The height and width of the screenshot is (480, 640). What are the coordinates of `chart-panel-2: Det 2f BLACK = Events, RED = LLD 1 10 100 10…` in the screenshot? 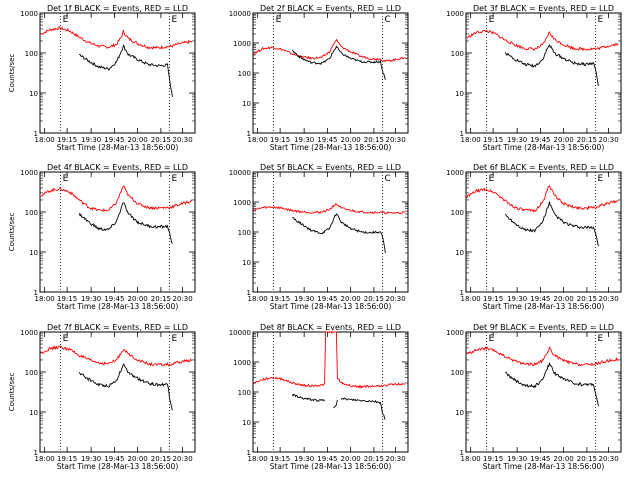 It's located at (318, 78).